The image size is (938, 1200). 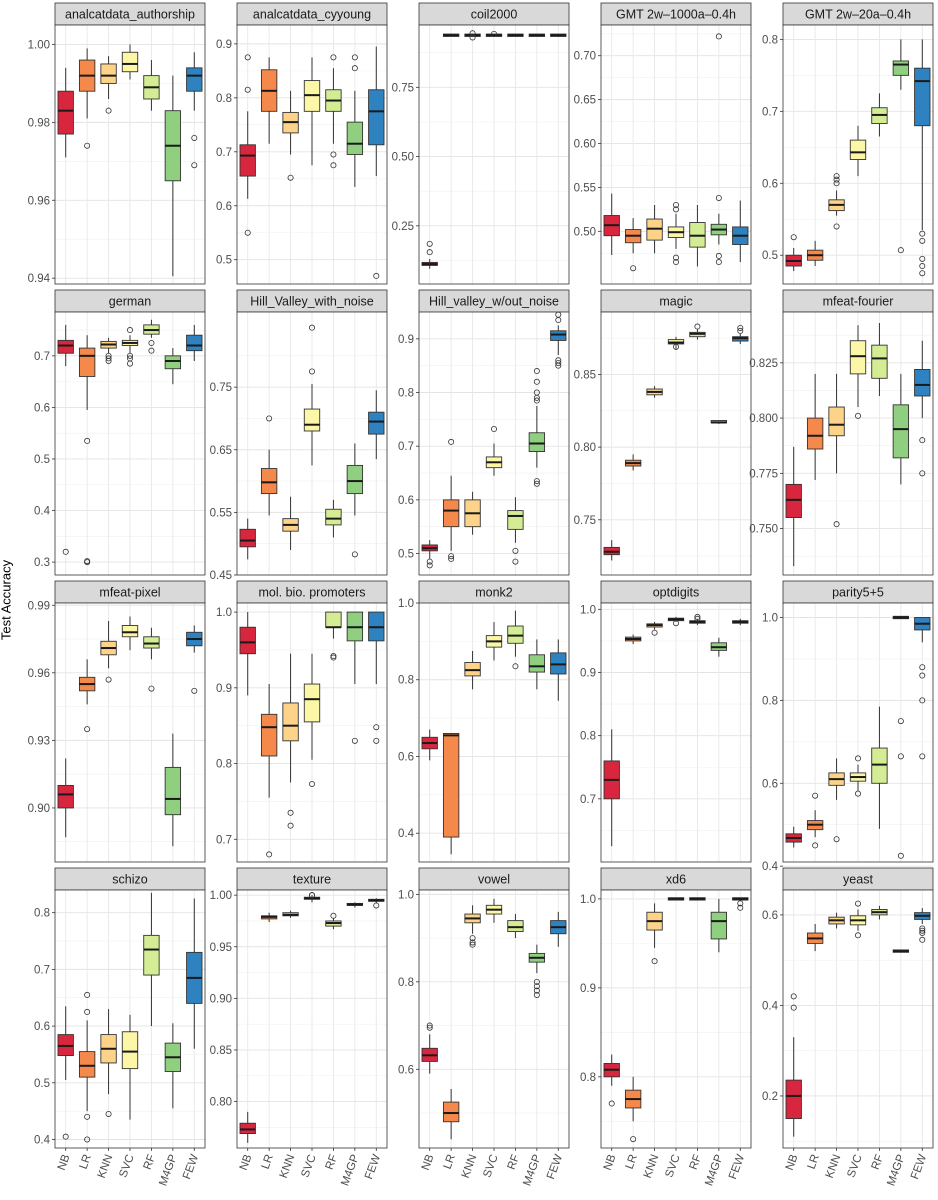 What do you see at coordinates (406, 555) in the screenshot?
I see `y-tick-label: 0.5` at bounding box center [406, 555].